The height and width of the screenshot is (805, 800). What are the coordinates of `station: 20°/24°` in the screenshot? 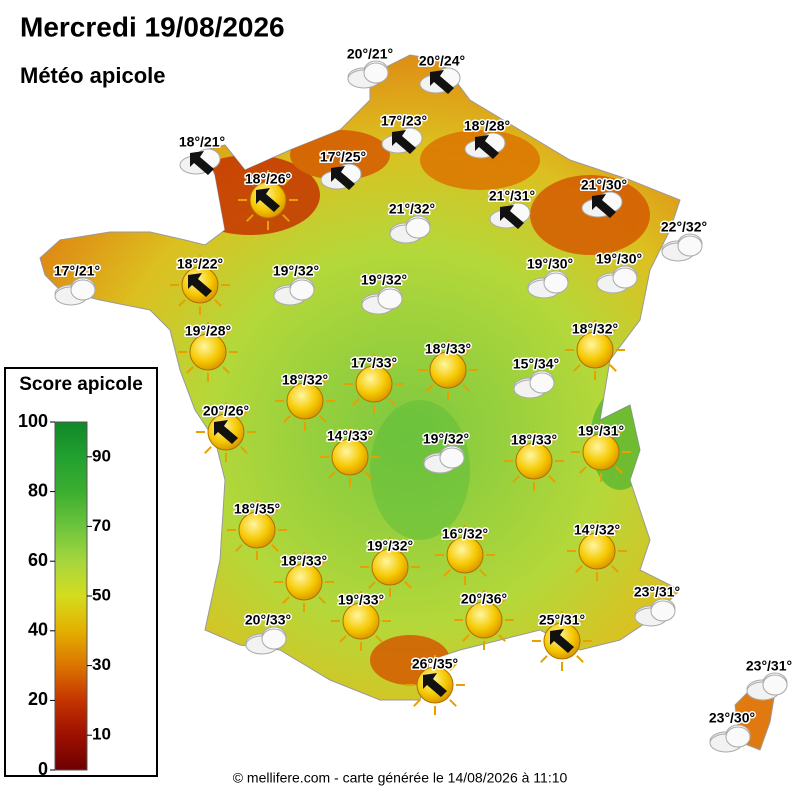 It's located at (442, 72).